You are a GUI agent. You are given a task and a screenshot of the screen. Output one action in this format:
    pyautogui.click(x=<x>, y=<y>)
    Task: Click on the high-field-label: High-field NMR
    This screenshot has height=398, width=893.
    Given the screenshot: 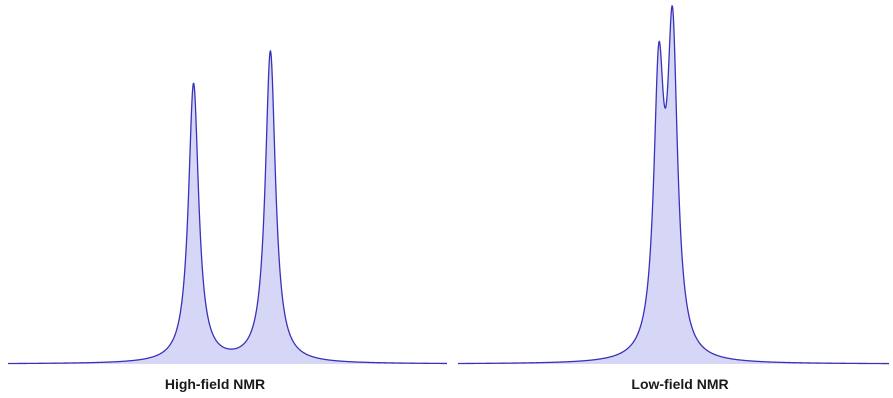 What is the action you would take?
    pyautogui.click(x=215, y=384)
    